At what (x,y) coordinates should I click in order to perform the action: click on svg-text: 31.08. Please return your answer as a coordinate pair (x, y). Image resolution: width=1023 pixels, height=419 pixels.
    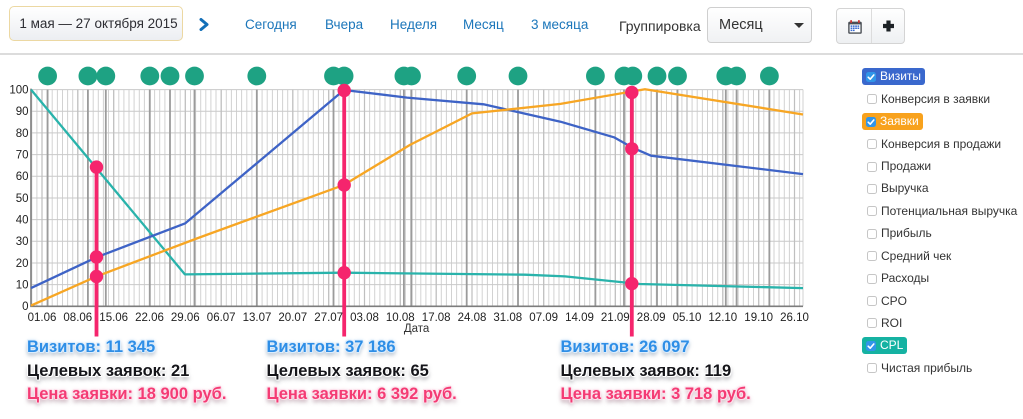
    Looking at the image, I should click on (507, 318).